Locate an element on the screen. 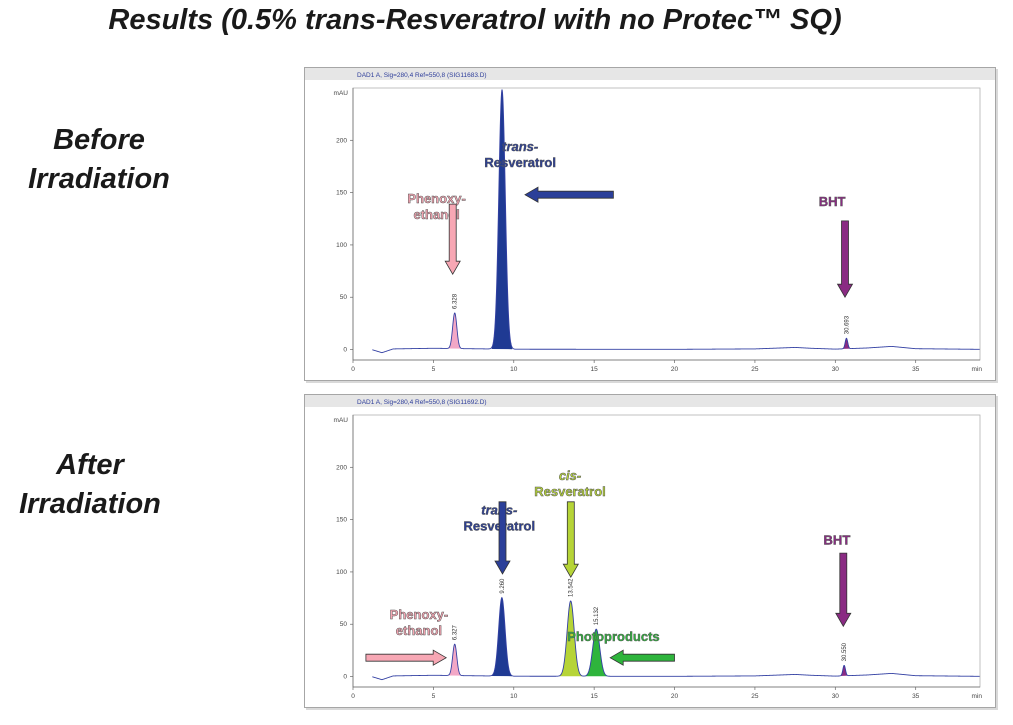 The height and width of the screenshot is (725, 1013). signal-trace is located at coordinates (676, 638).